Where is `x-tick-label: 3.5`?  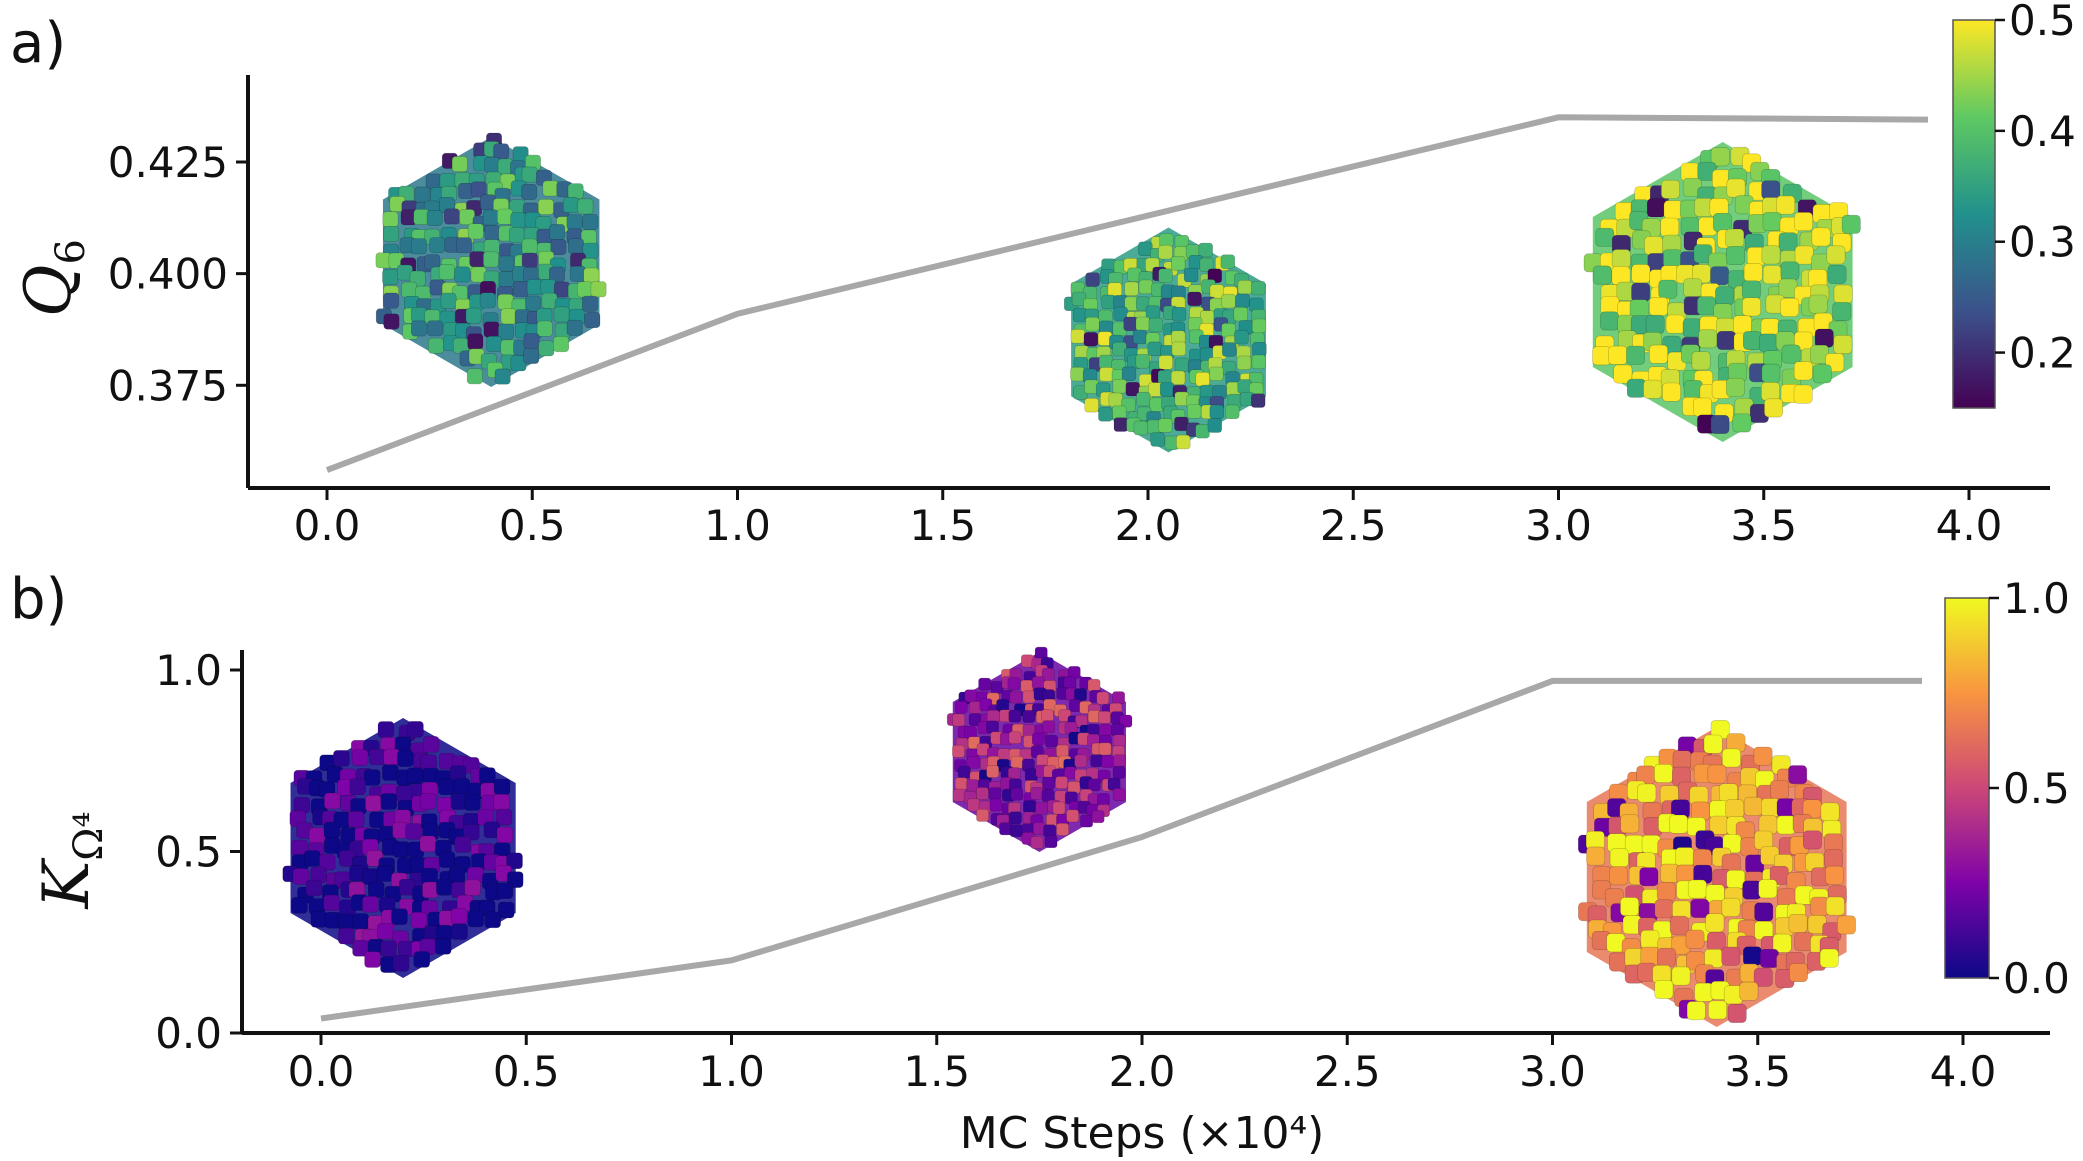
x-tick-label: 3.5 is located at coordinates (1757, 1071).